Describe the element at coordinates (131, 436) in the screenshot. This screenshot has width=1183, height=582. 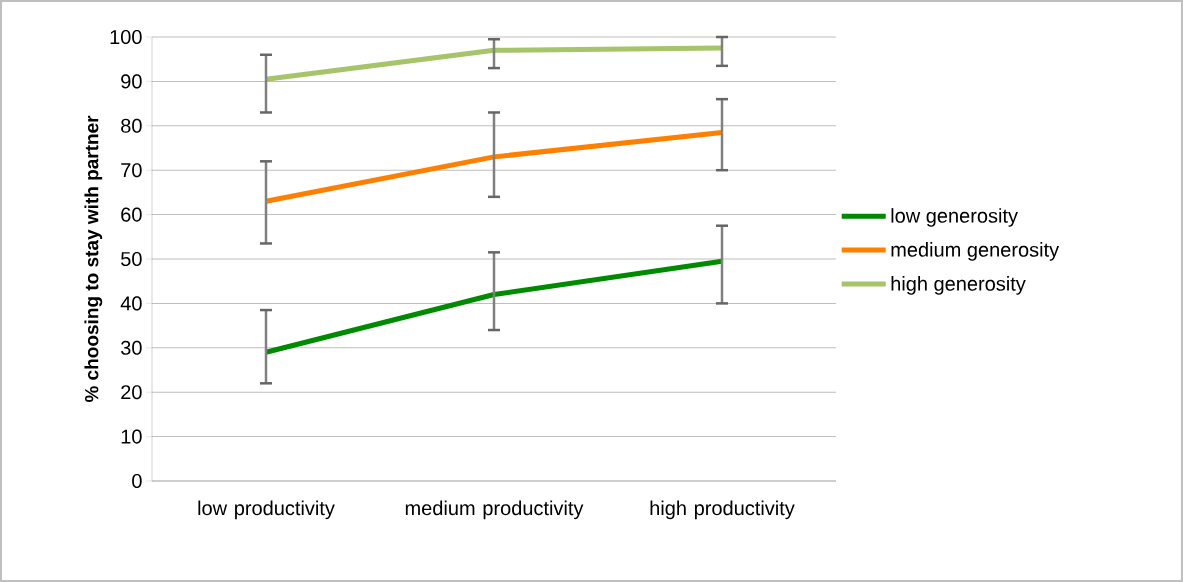
I see `y-tick-label: 10` at that location.